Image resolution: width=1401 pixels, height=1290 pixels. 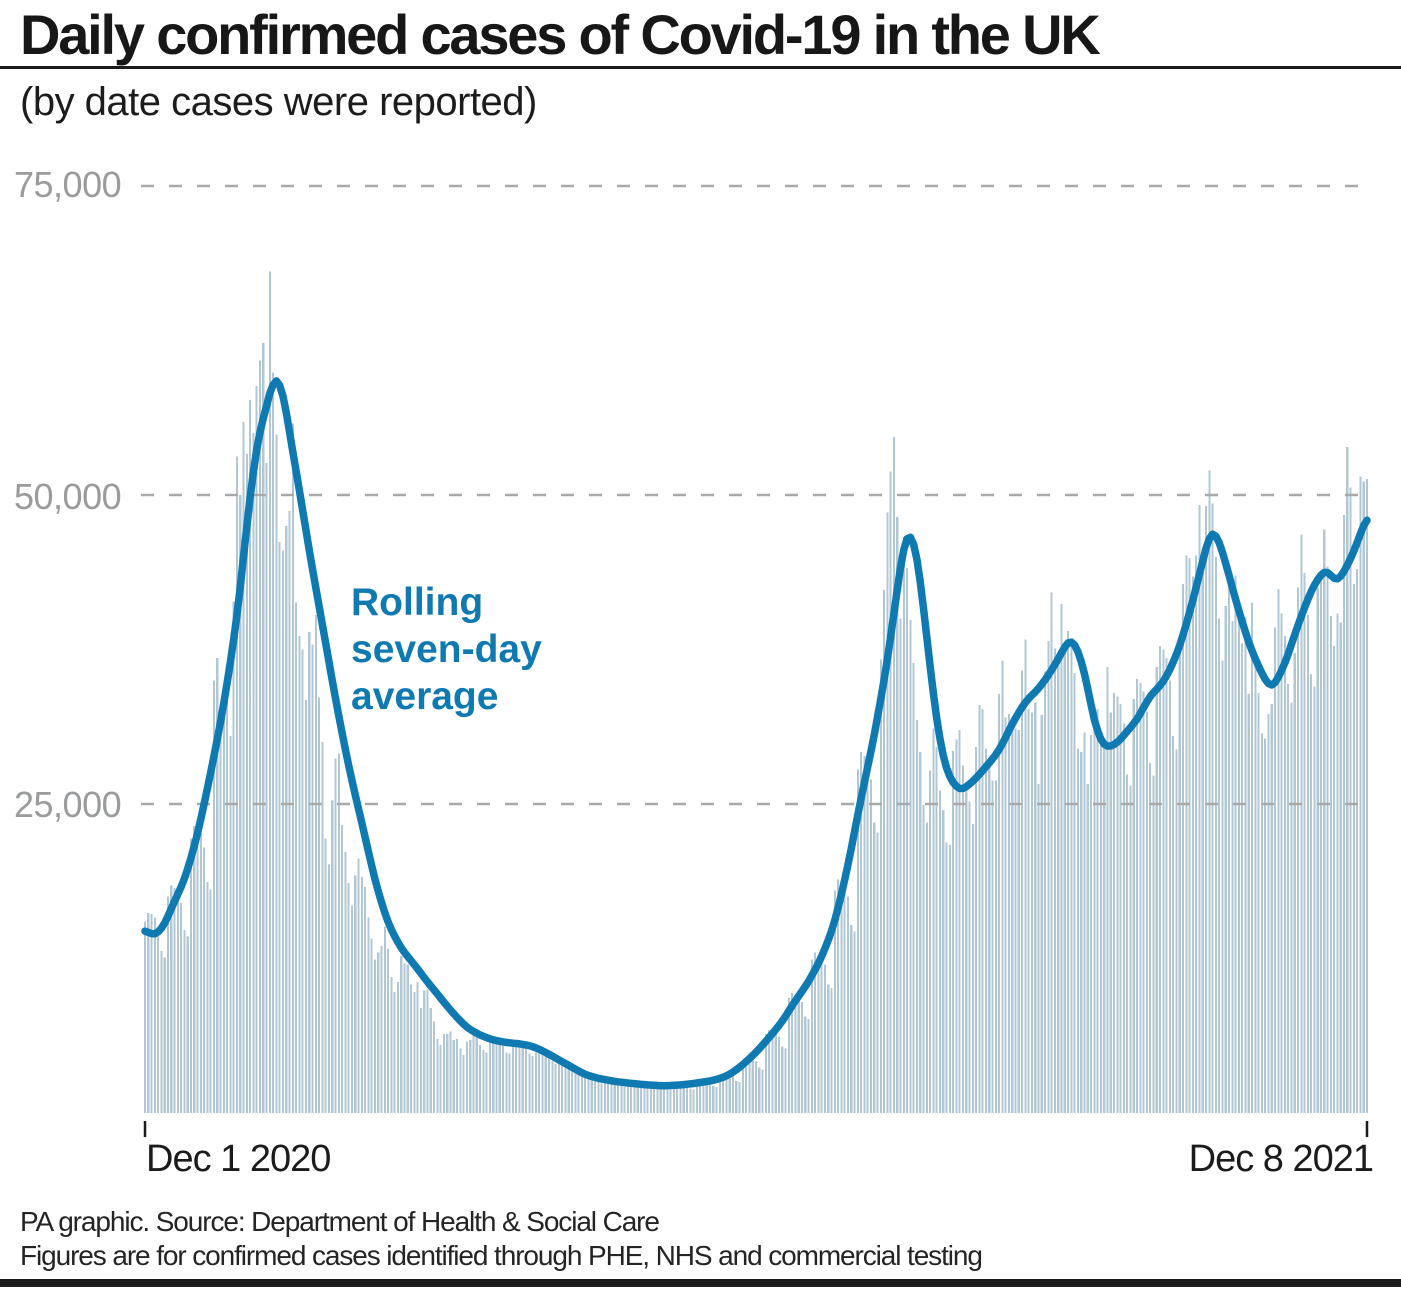 I want to click on page-subtitle: (by date cases were reported), so click(x=278, y=102).